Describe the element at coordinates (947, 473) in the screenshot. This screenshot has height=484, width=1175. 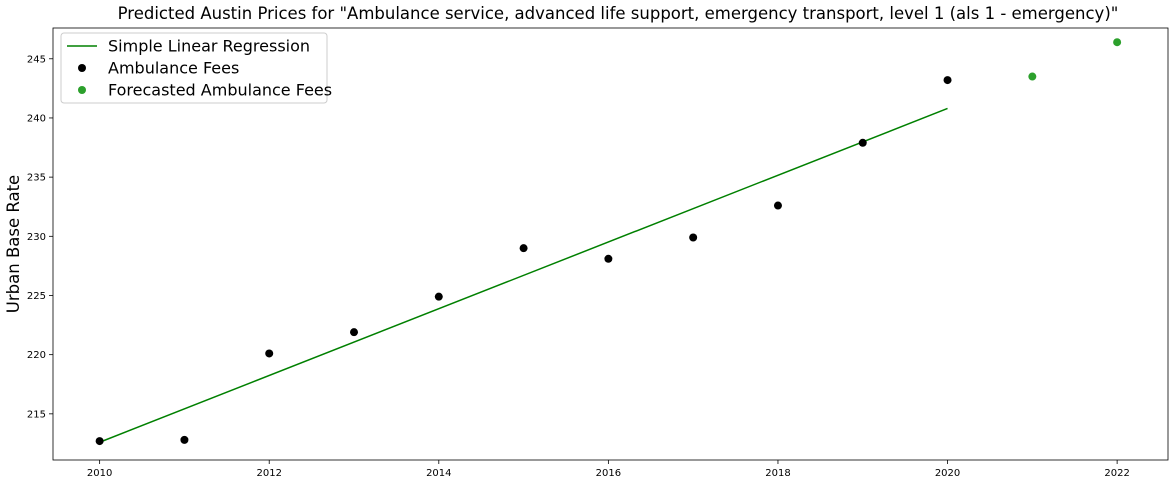
I see `x-tick-label: 2020` at that location.